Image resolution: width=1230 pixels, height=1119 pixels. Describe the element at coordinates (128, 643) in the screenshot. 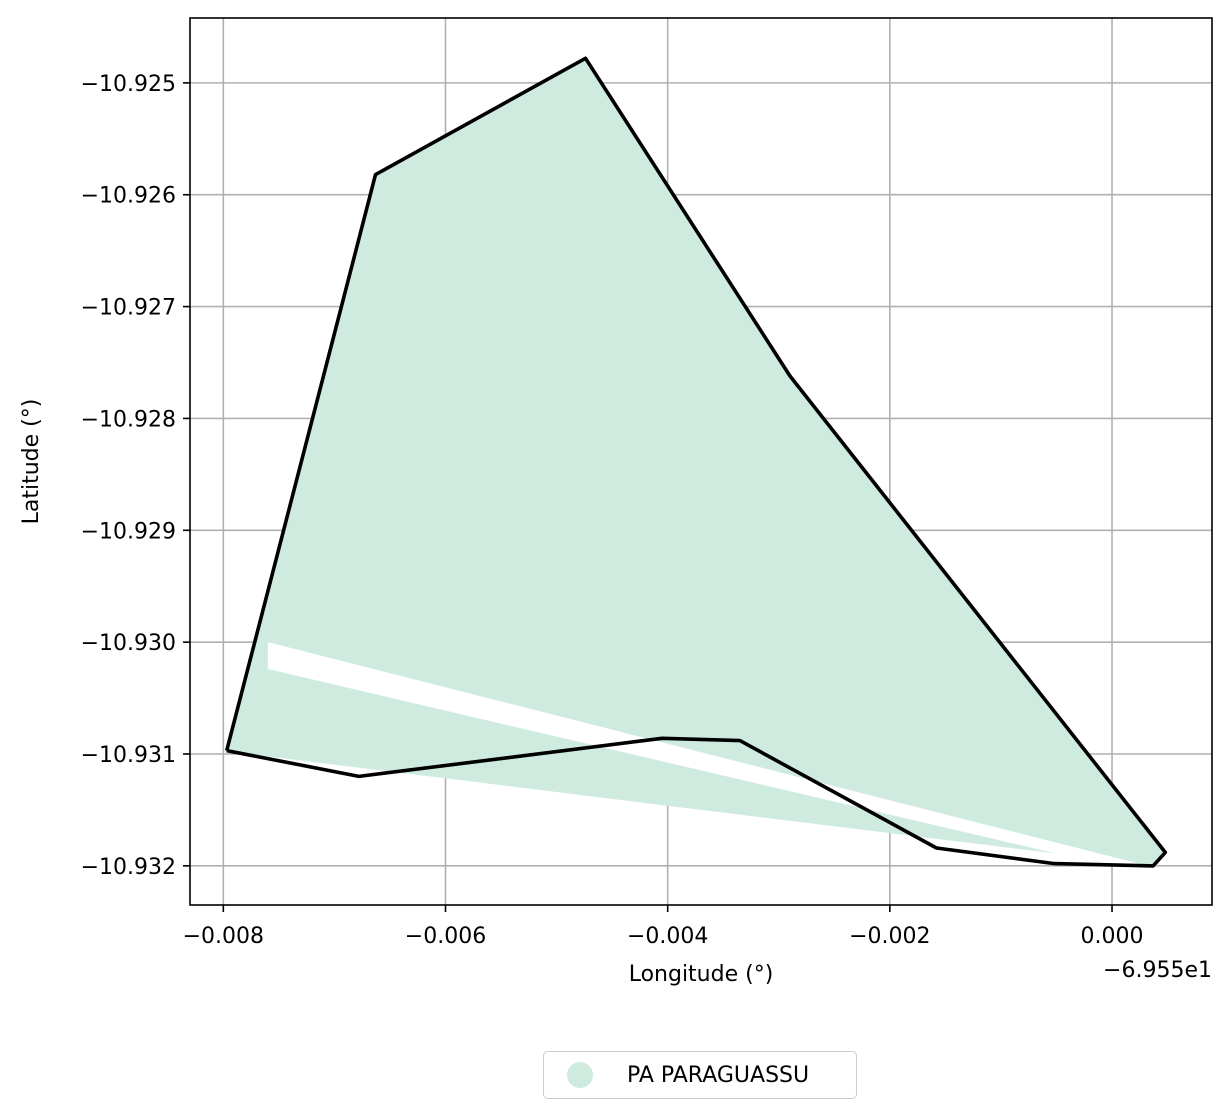

I see `y-tick-label-5: −10.930` at that location.